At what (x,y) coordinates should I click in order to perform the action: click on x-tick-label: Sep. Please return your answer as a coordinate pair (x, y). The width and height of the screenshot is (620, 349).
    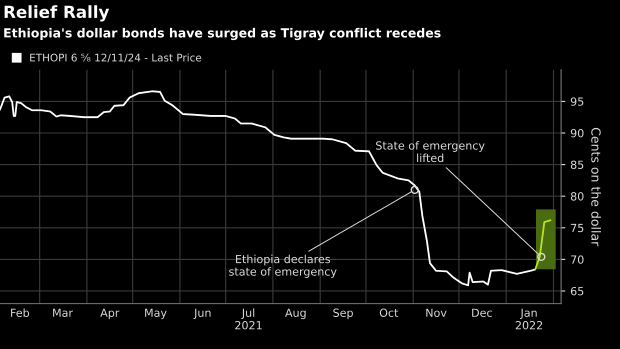
    Looking at the image, I should click on (343, 314).